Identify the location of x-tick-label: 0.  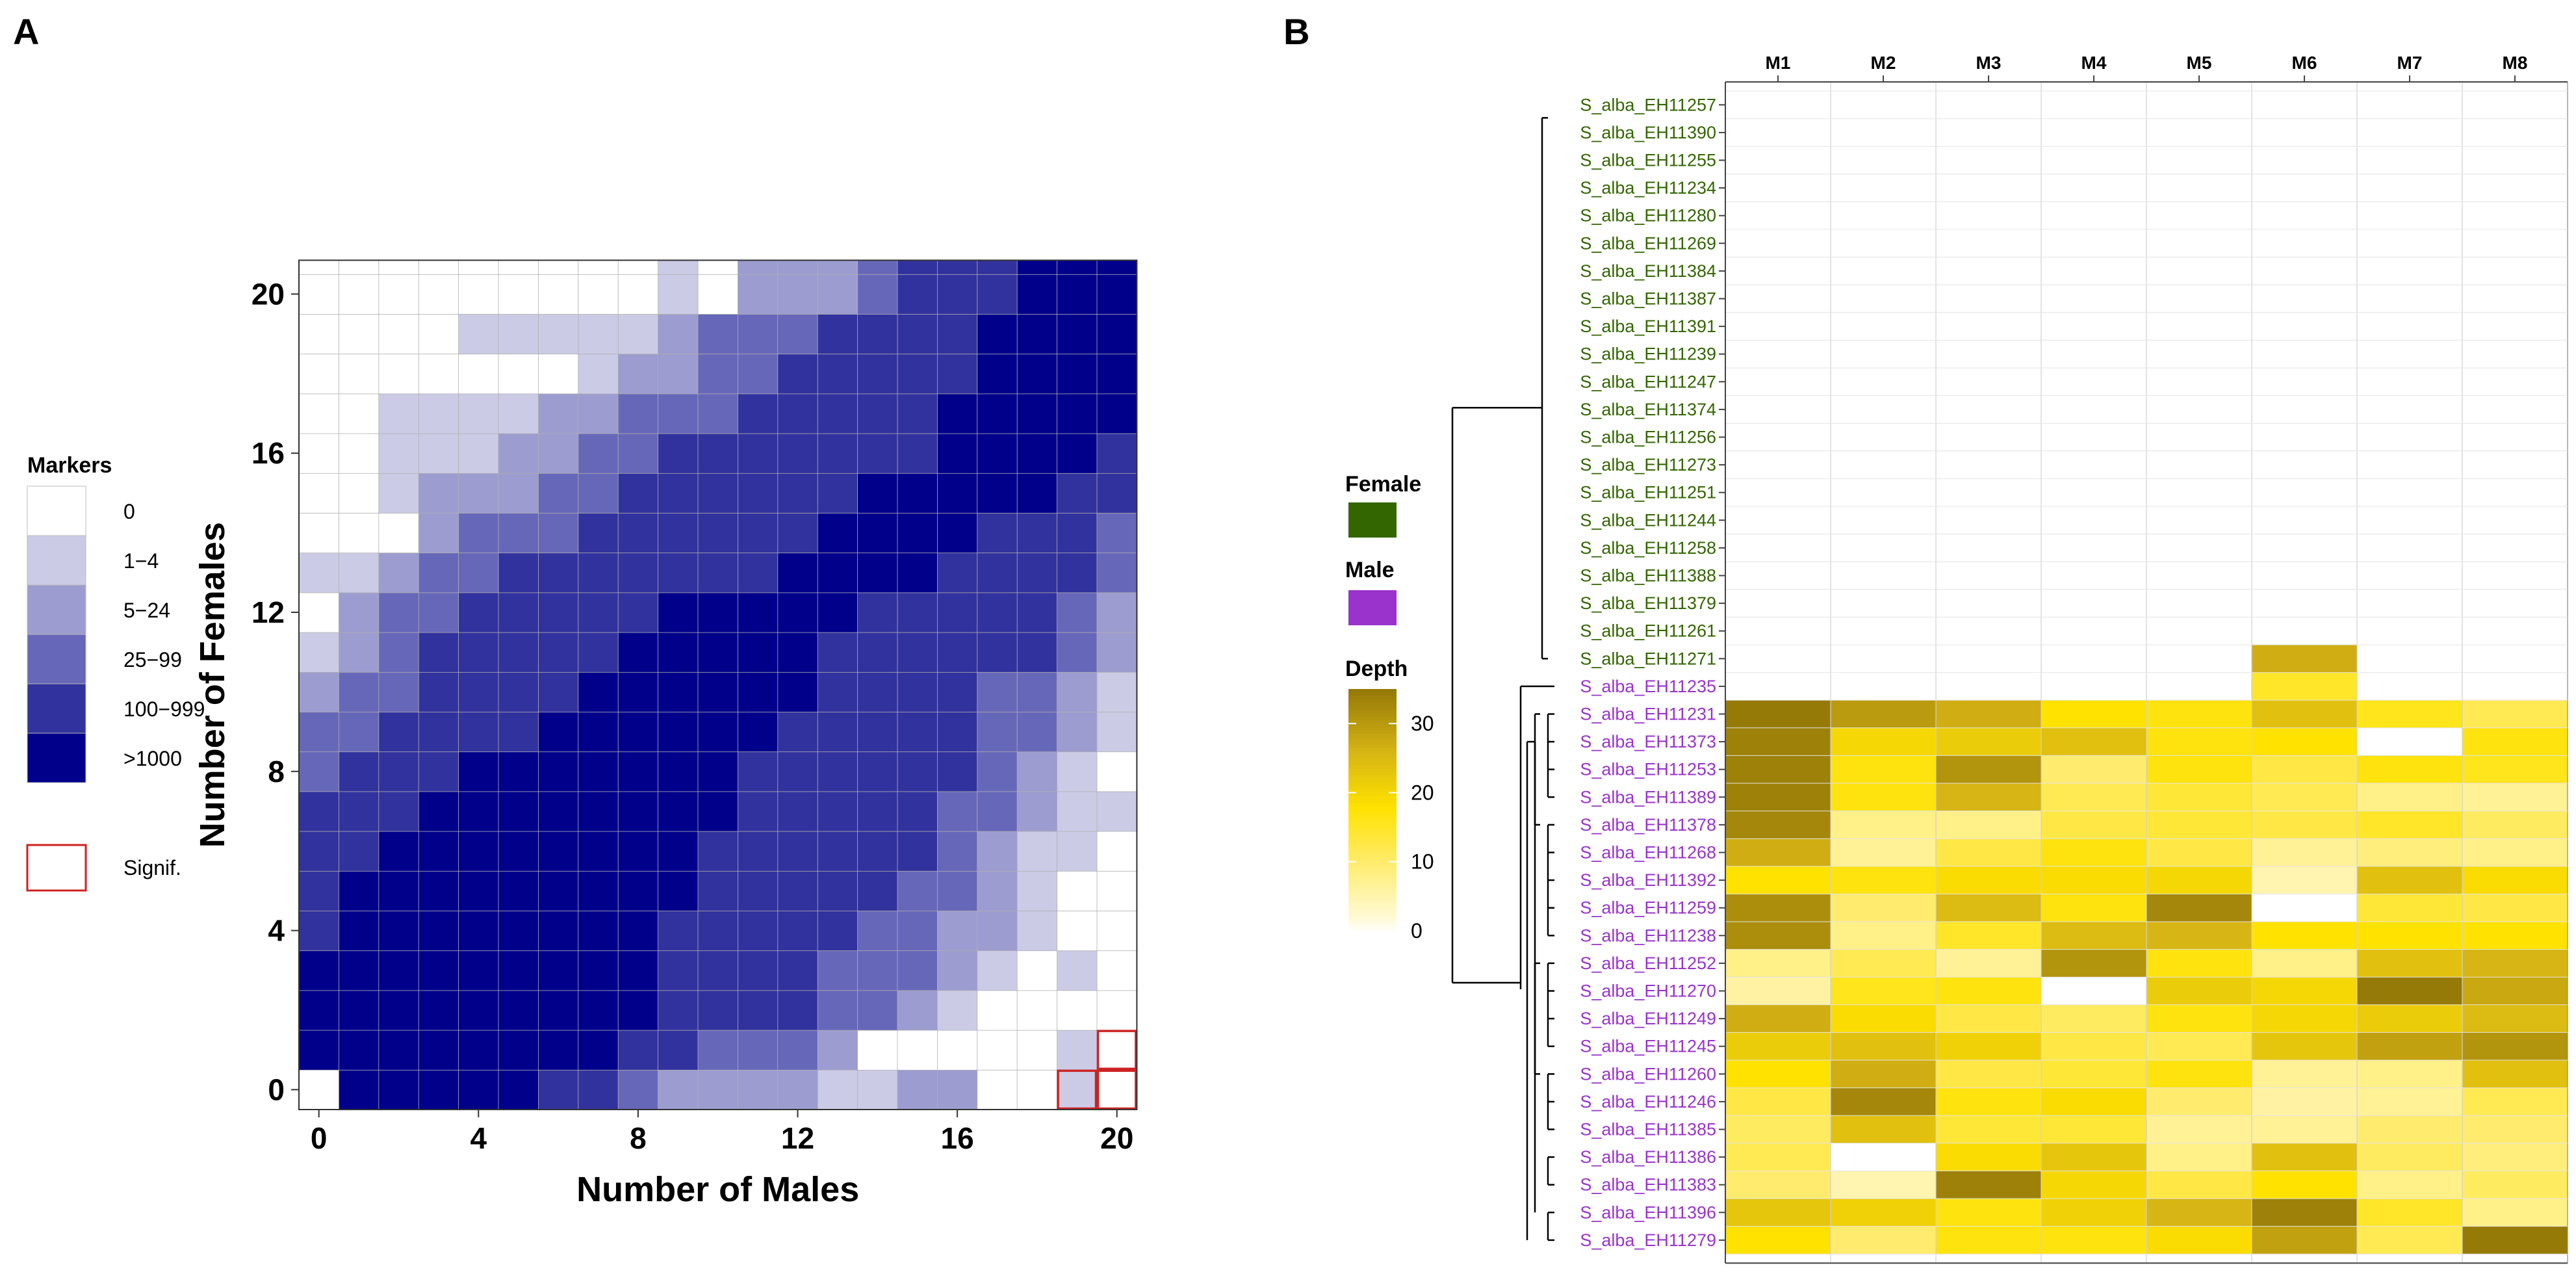
(319, 1138).